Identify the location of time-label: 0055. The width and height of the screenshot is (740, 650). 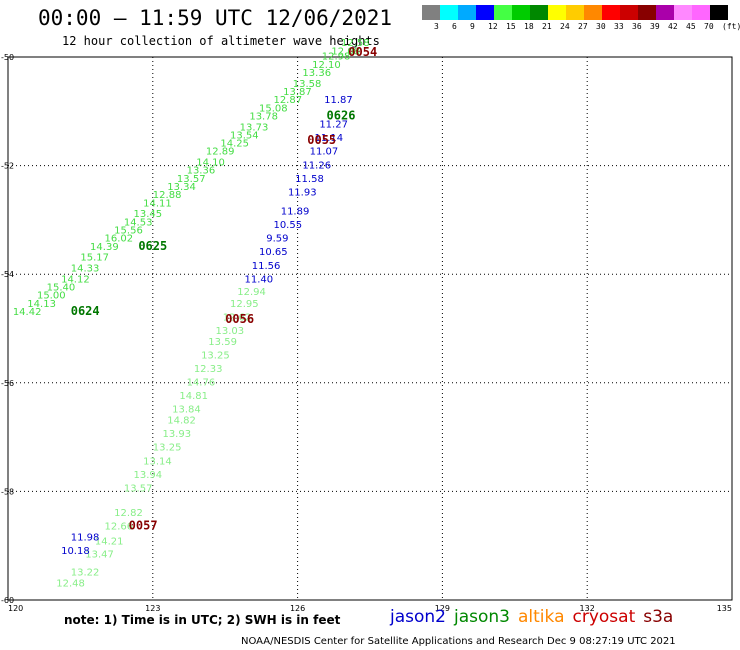
(321, 140).